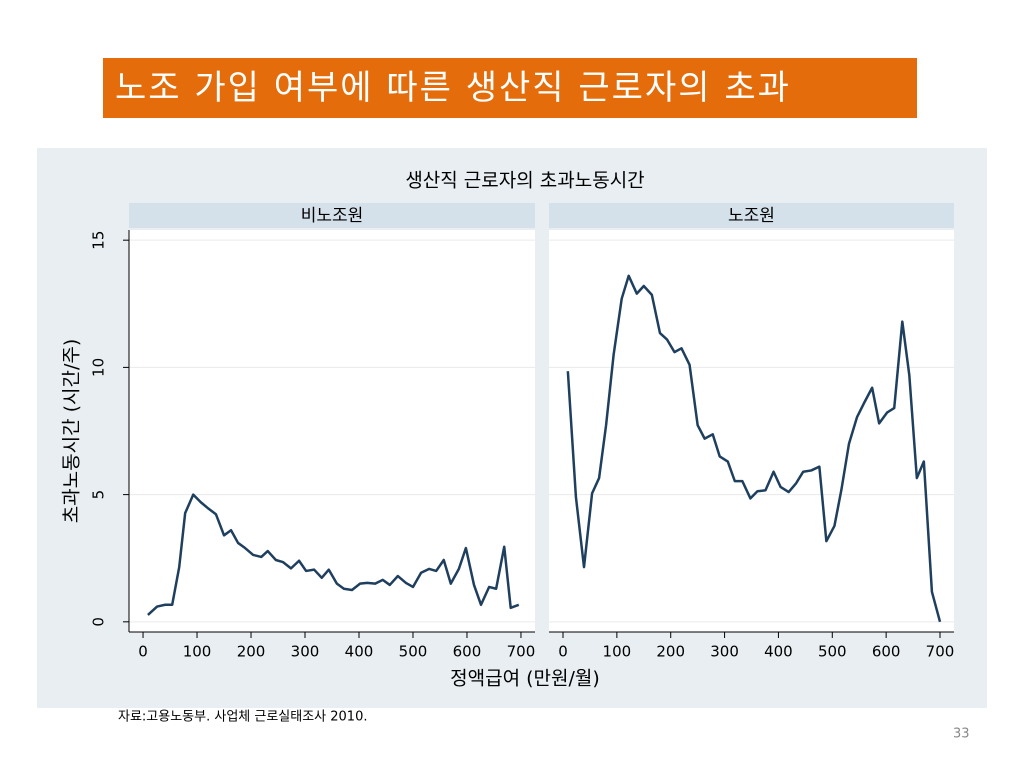 This screenshot has width=1024, height=772. I want to click on panel-title: 노조원, so click(751, 216).